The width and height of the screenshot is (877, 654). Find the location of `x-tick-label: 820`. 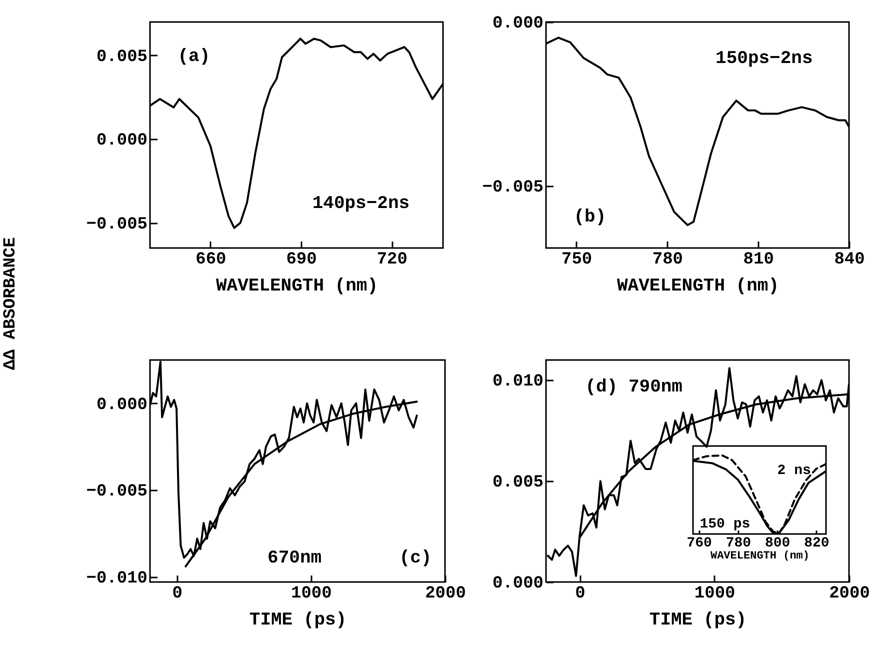

x-tick-label: 820 is located at coordinates (817, 544).